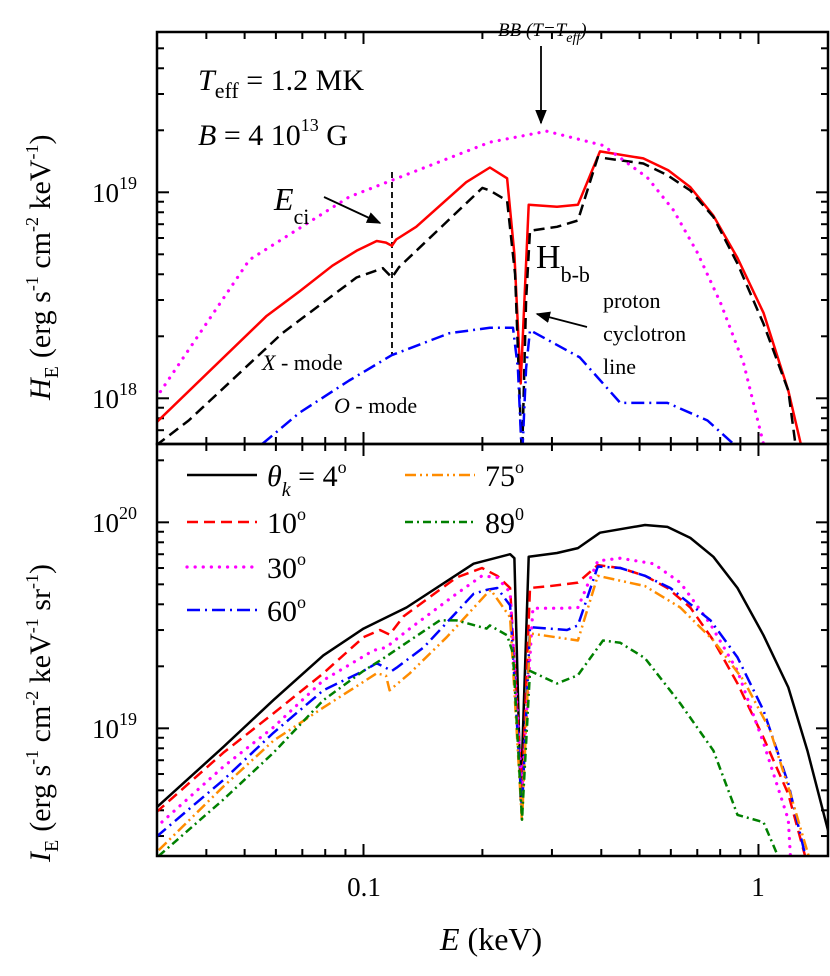 Image resolution: width=830 pixels, height=976 pixels. Describe the element at coordinates (245, 567) in the screenshot. I see `legend-item: 30o` at that location.